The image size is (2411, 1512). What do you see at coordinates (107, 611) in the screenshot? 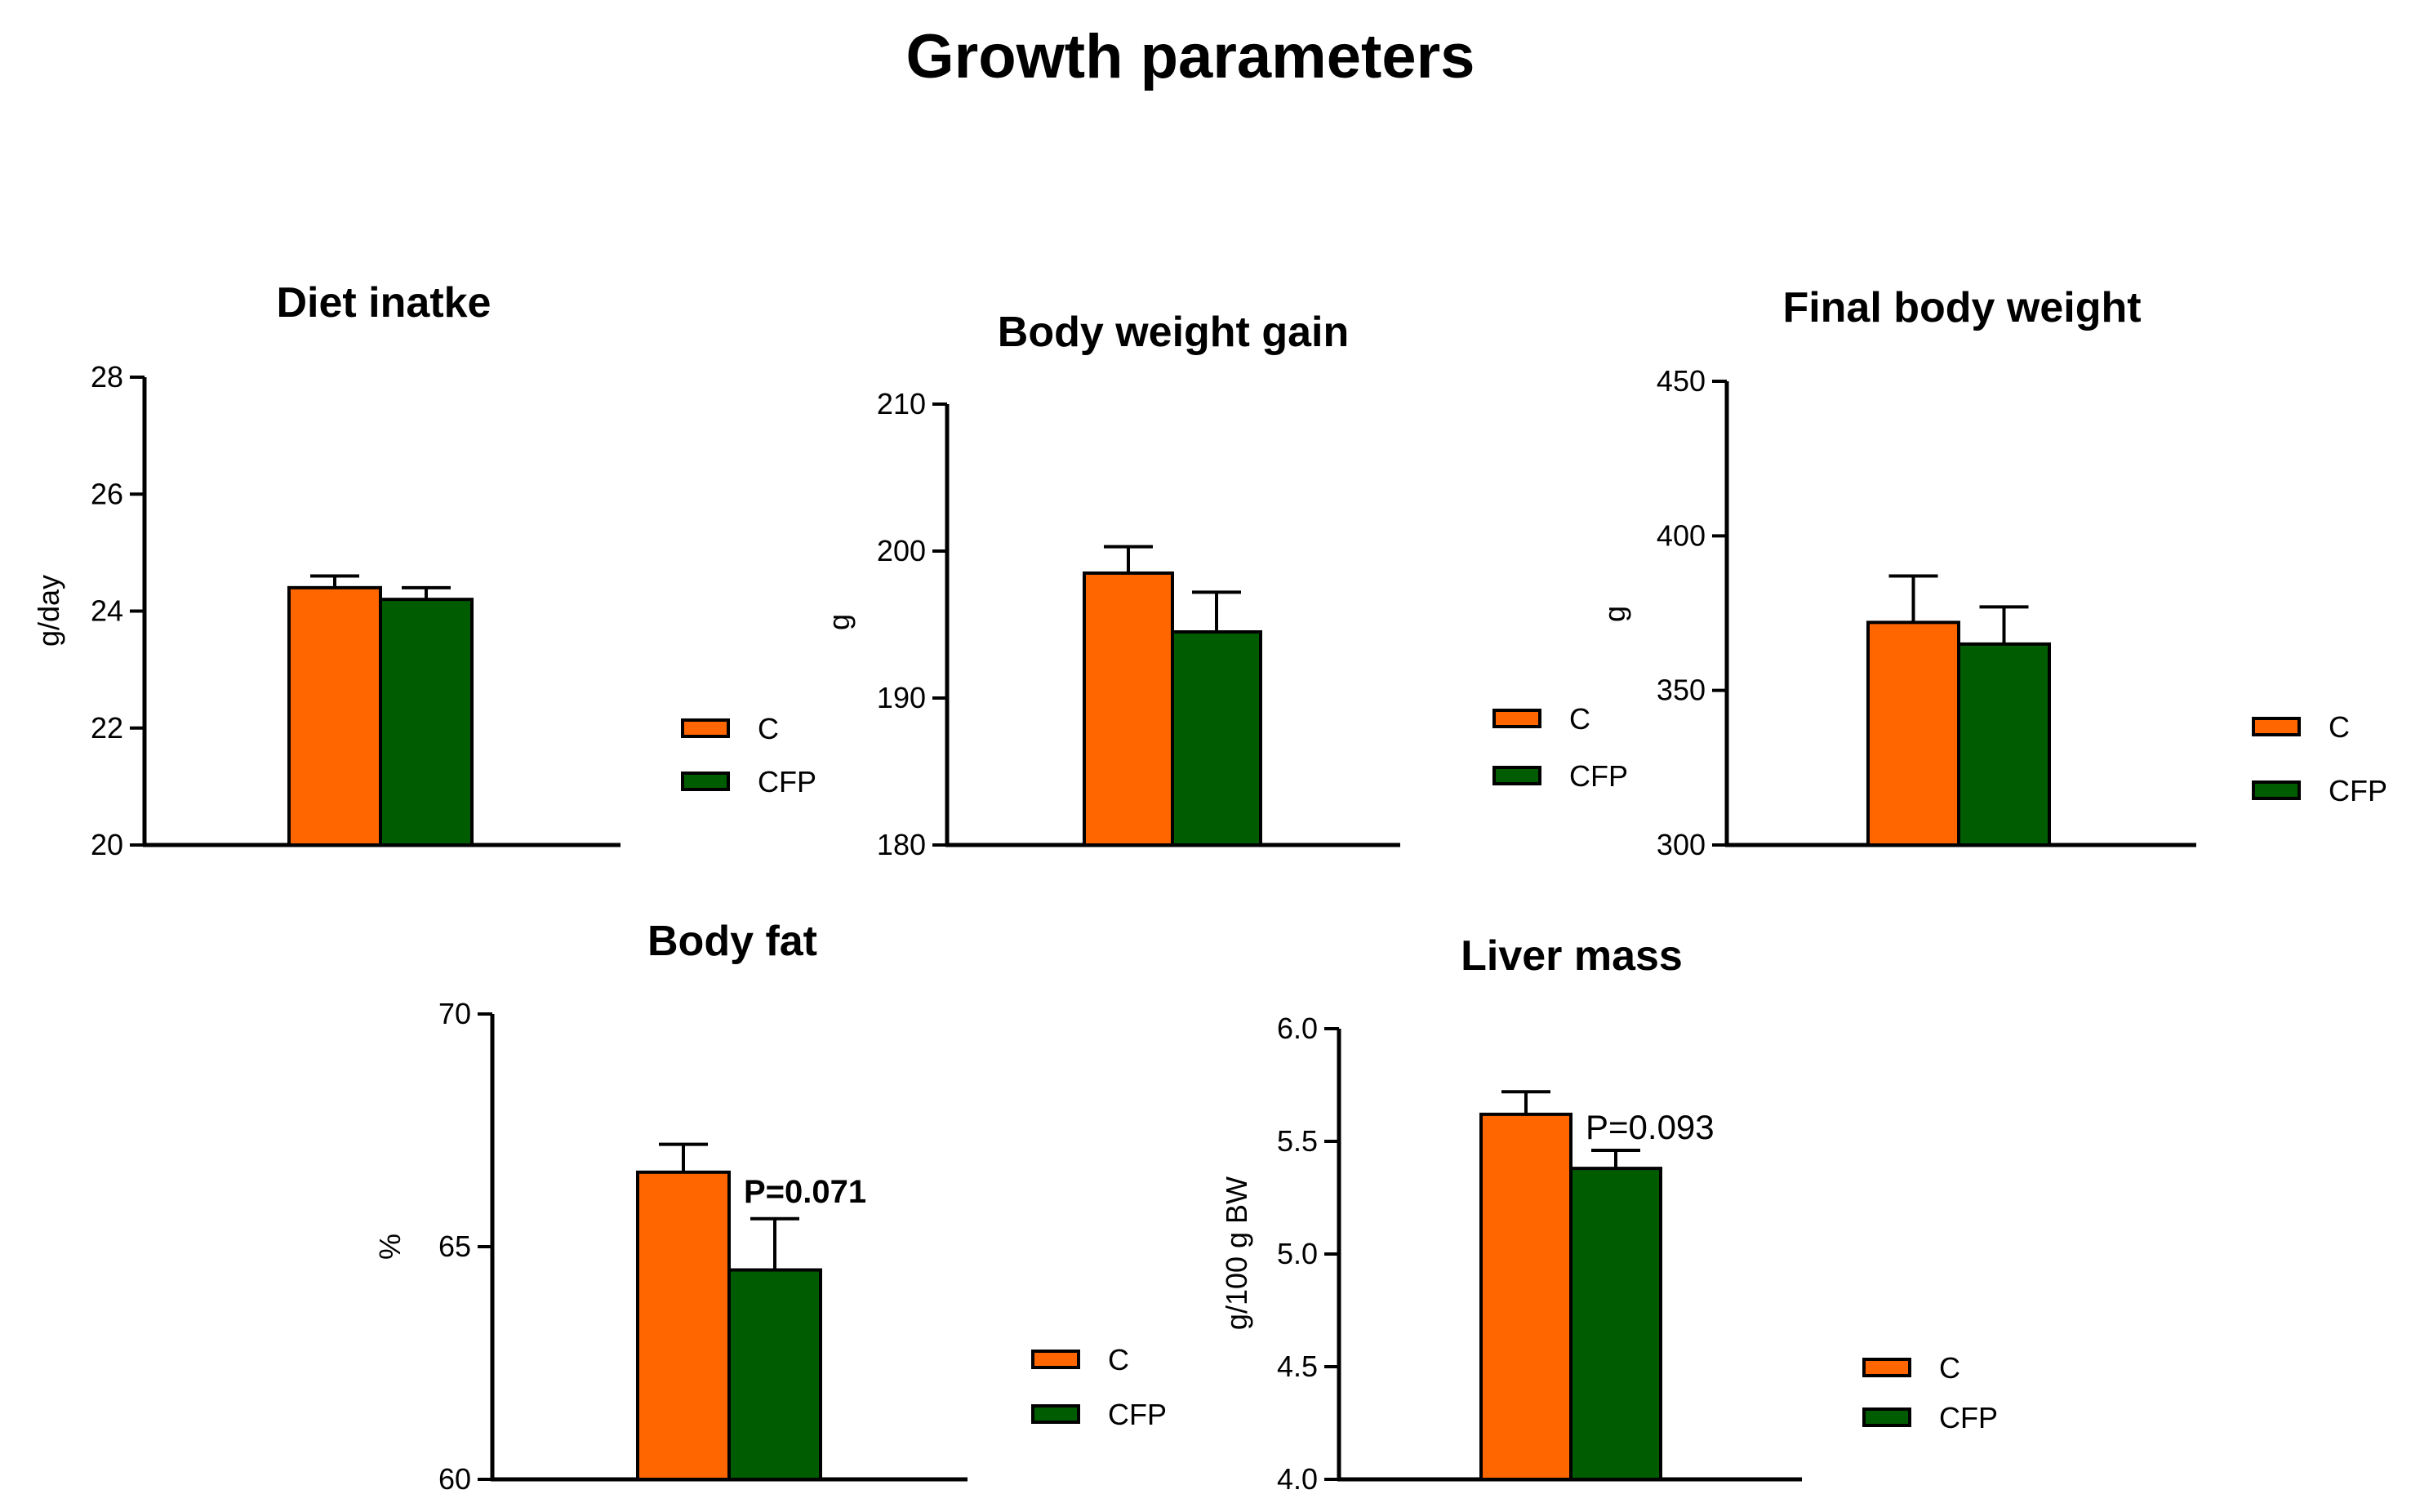
I see `diet-intake-y-tick-label: 24` at bounding box center [107, 611].